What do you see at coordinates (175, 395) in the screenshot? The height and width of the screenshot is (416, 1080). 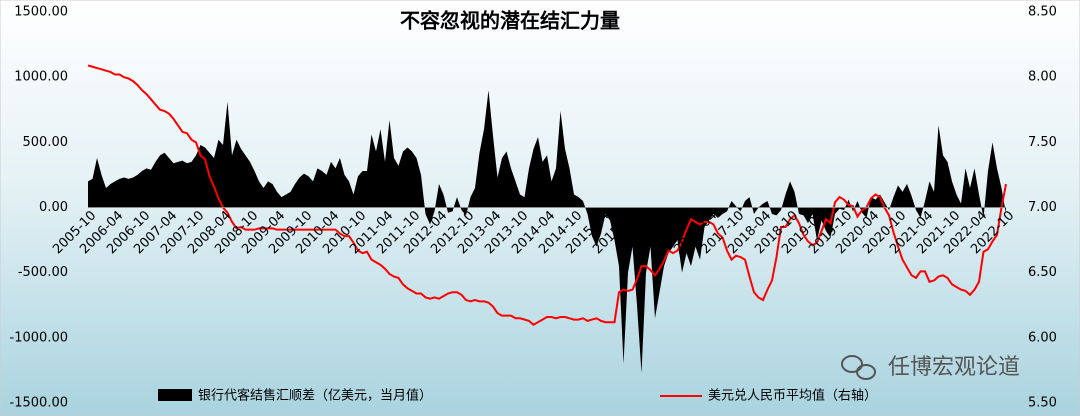 I see `legend-swatch` at bounding box center [175, 395].